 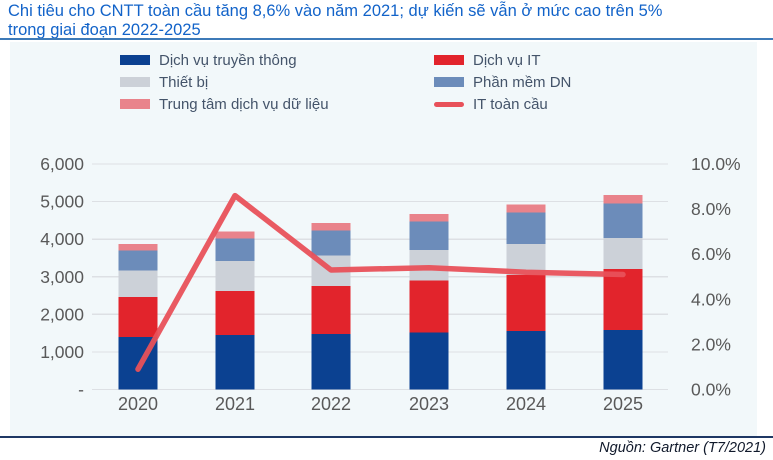 I want to click on legend-label: Dịch vụ truyền thông, so click(x=228, y=60).